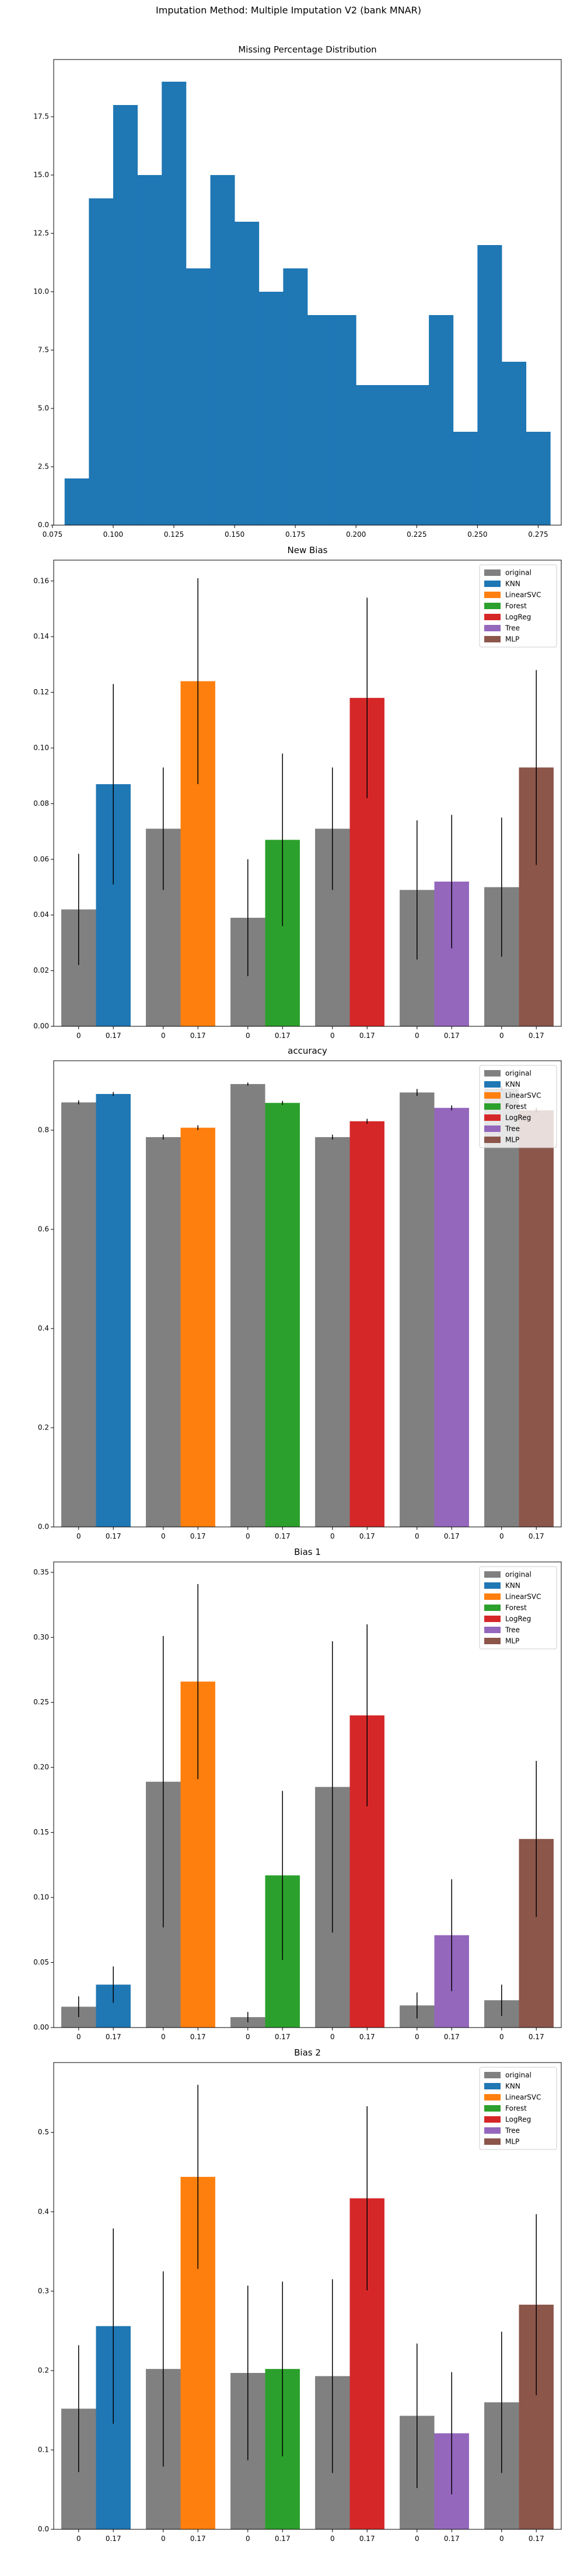 This screenshot has height=2576, width=577. Describe the element at coordinates (41, 803) in the screenshot. I see `y-tick-label: 0.08` at that location.